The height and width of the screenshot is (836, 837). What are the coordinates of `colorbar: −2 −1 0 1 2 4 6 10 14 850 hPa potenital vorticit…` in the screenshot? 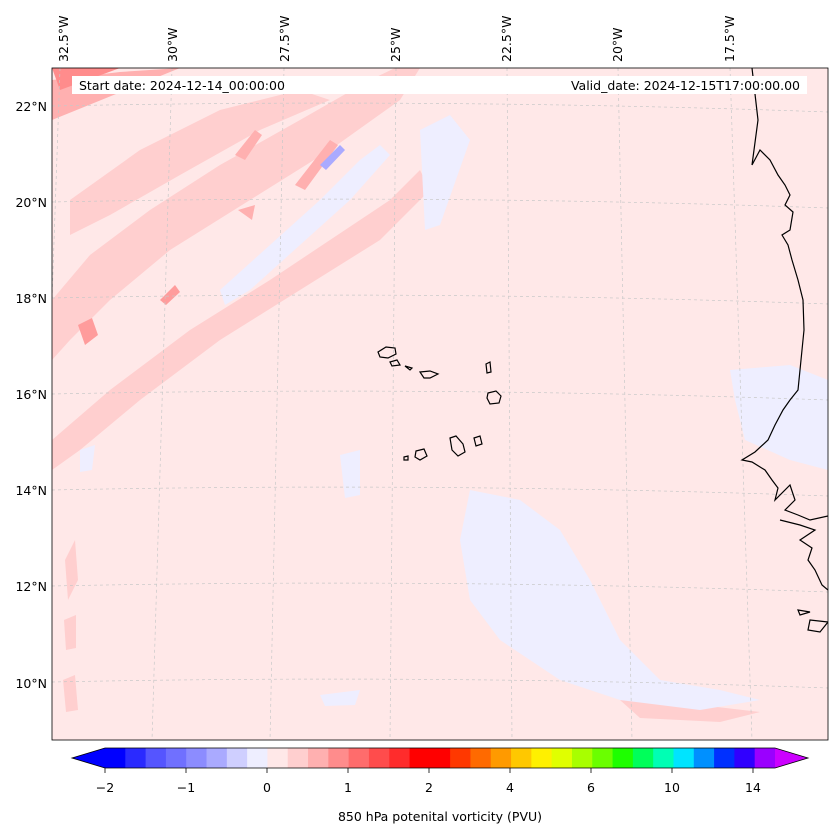 It's located at (440, 785).